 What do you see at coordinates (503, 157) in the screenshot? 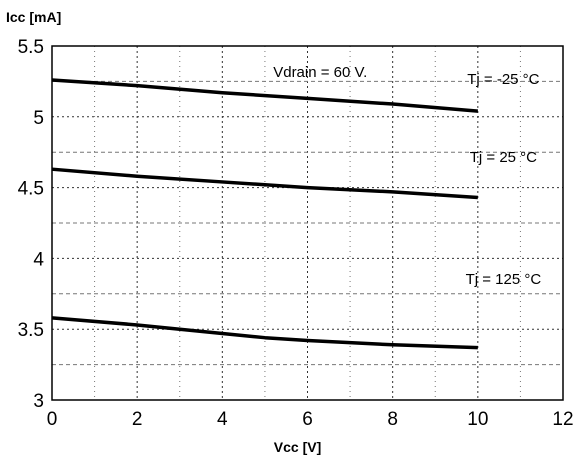
I see `annotation-label: Tj = 25 °C` at bounding box center [503, 157].